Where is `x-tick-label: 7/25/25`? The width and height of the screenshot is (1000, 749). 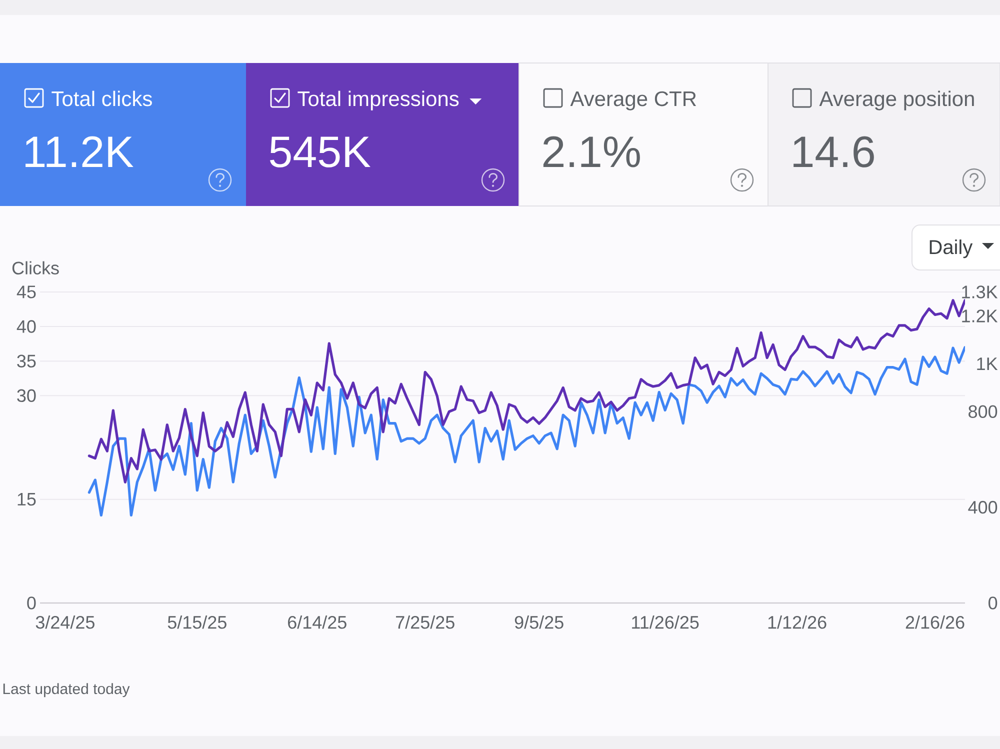
x-tick-label: 7/25/25 is located at coordinates (425, 622).